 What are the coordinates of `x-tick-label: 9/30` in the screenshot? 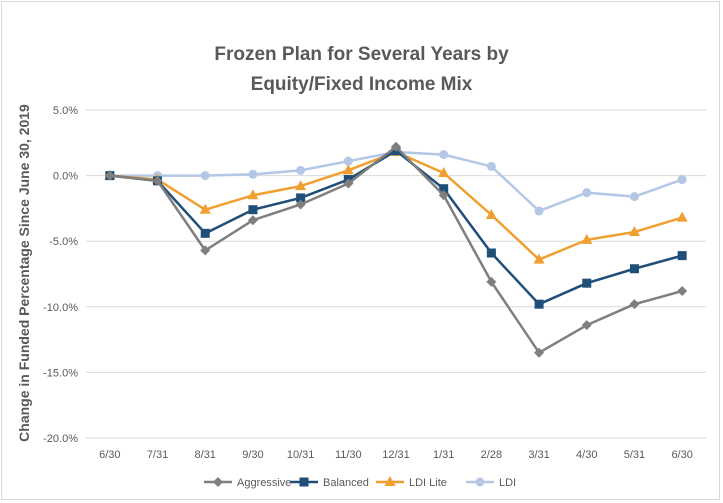 It's located at (252, 455).